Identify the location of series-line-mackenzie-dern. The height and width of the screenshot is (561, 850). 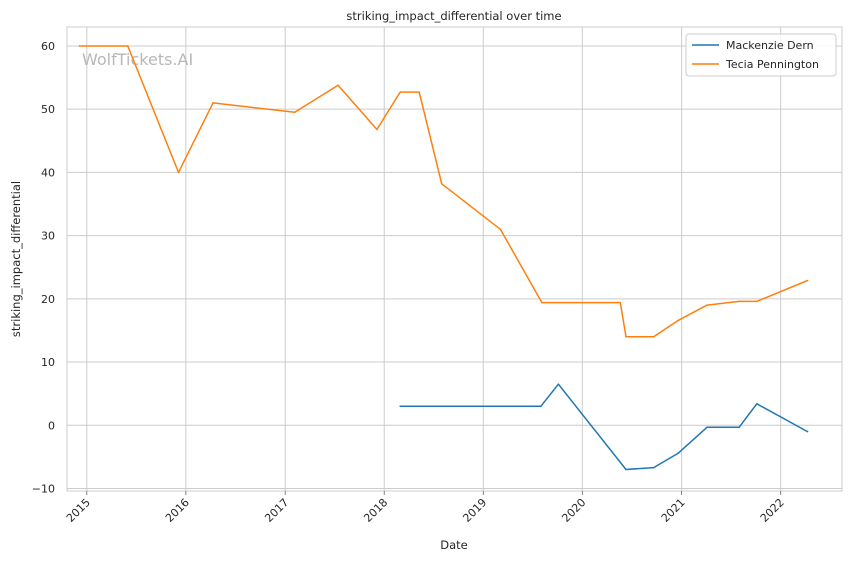
(604, 427).